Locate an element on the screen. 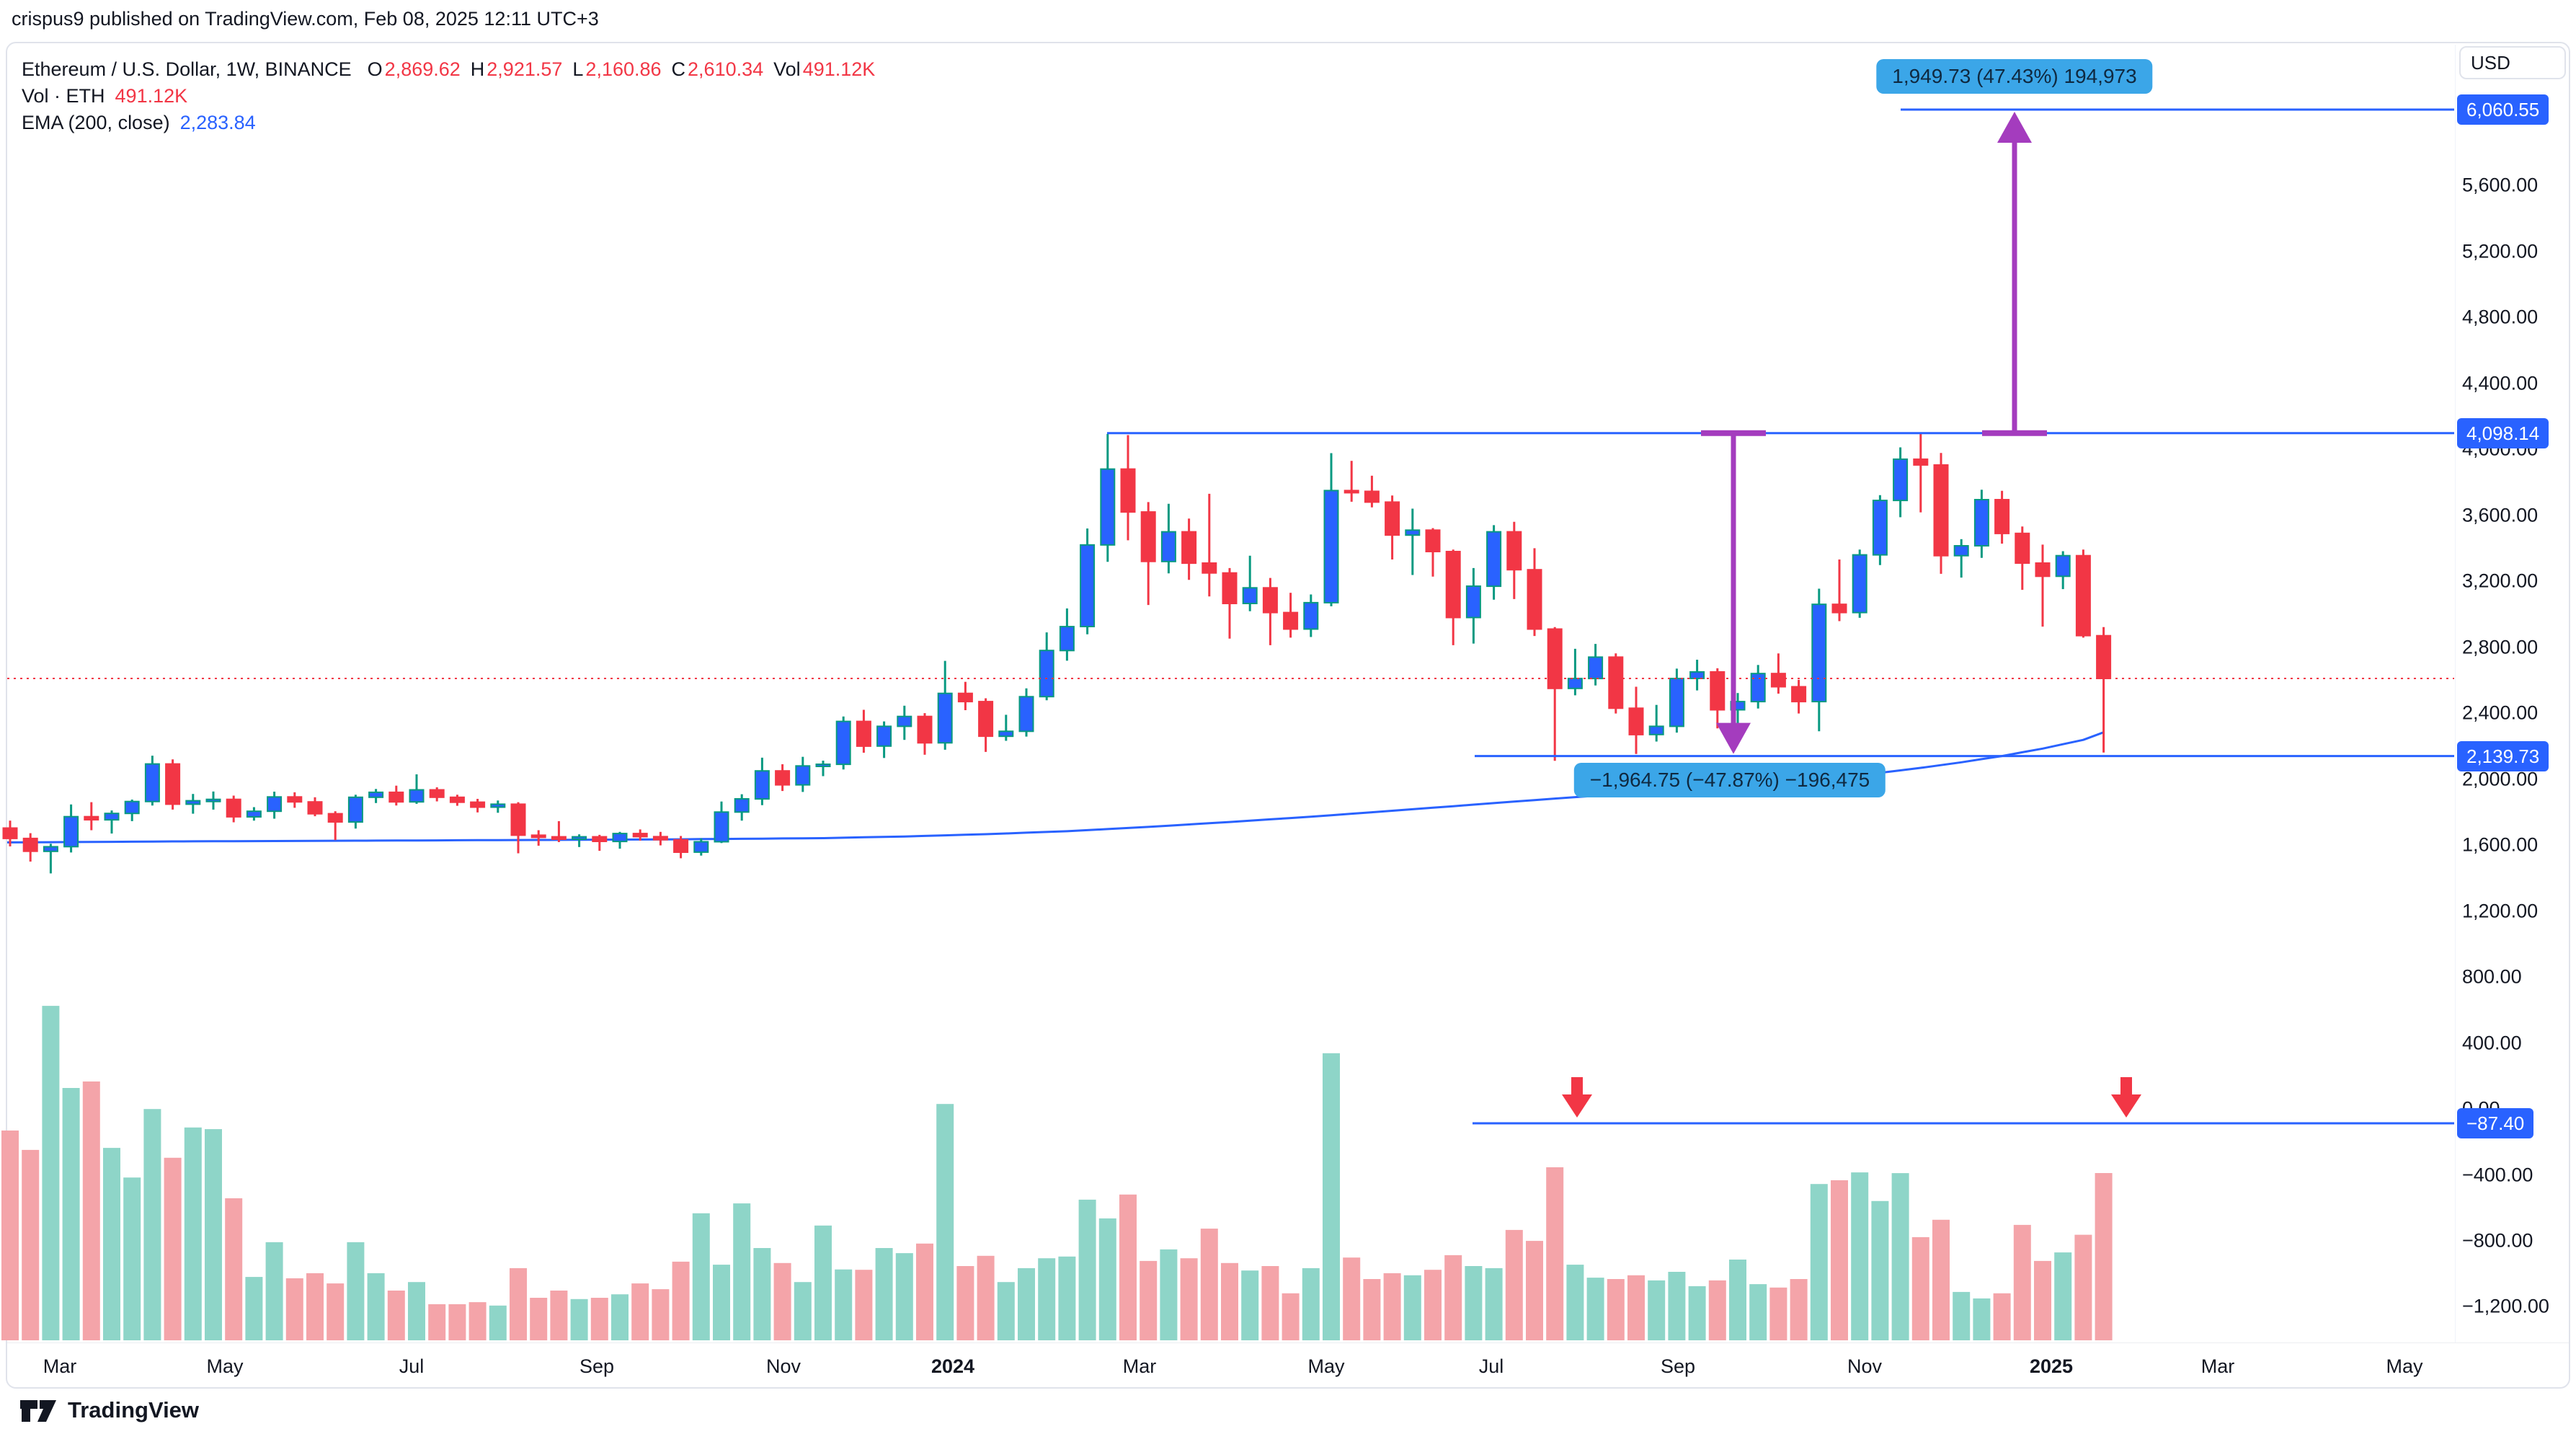 This screenshot has height=1429, width=2576. price-level-badge: 2,139.73 is located at coordinates (2503, 755).